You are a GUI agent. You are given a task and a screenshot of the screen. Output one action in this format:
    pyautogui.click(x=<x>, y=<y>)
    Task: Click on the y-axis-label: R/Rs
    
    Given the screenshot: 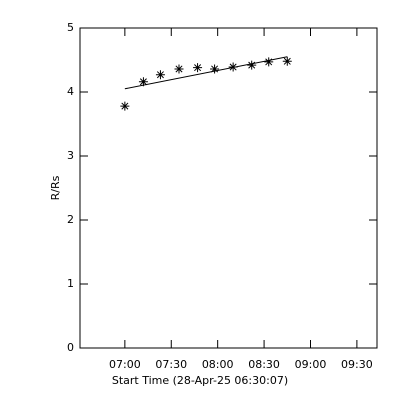 What is the action you would take?
    pyautogui.click(x=55, y=187)
    